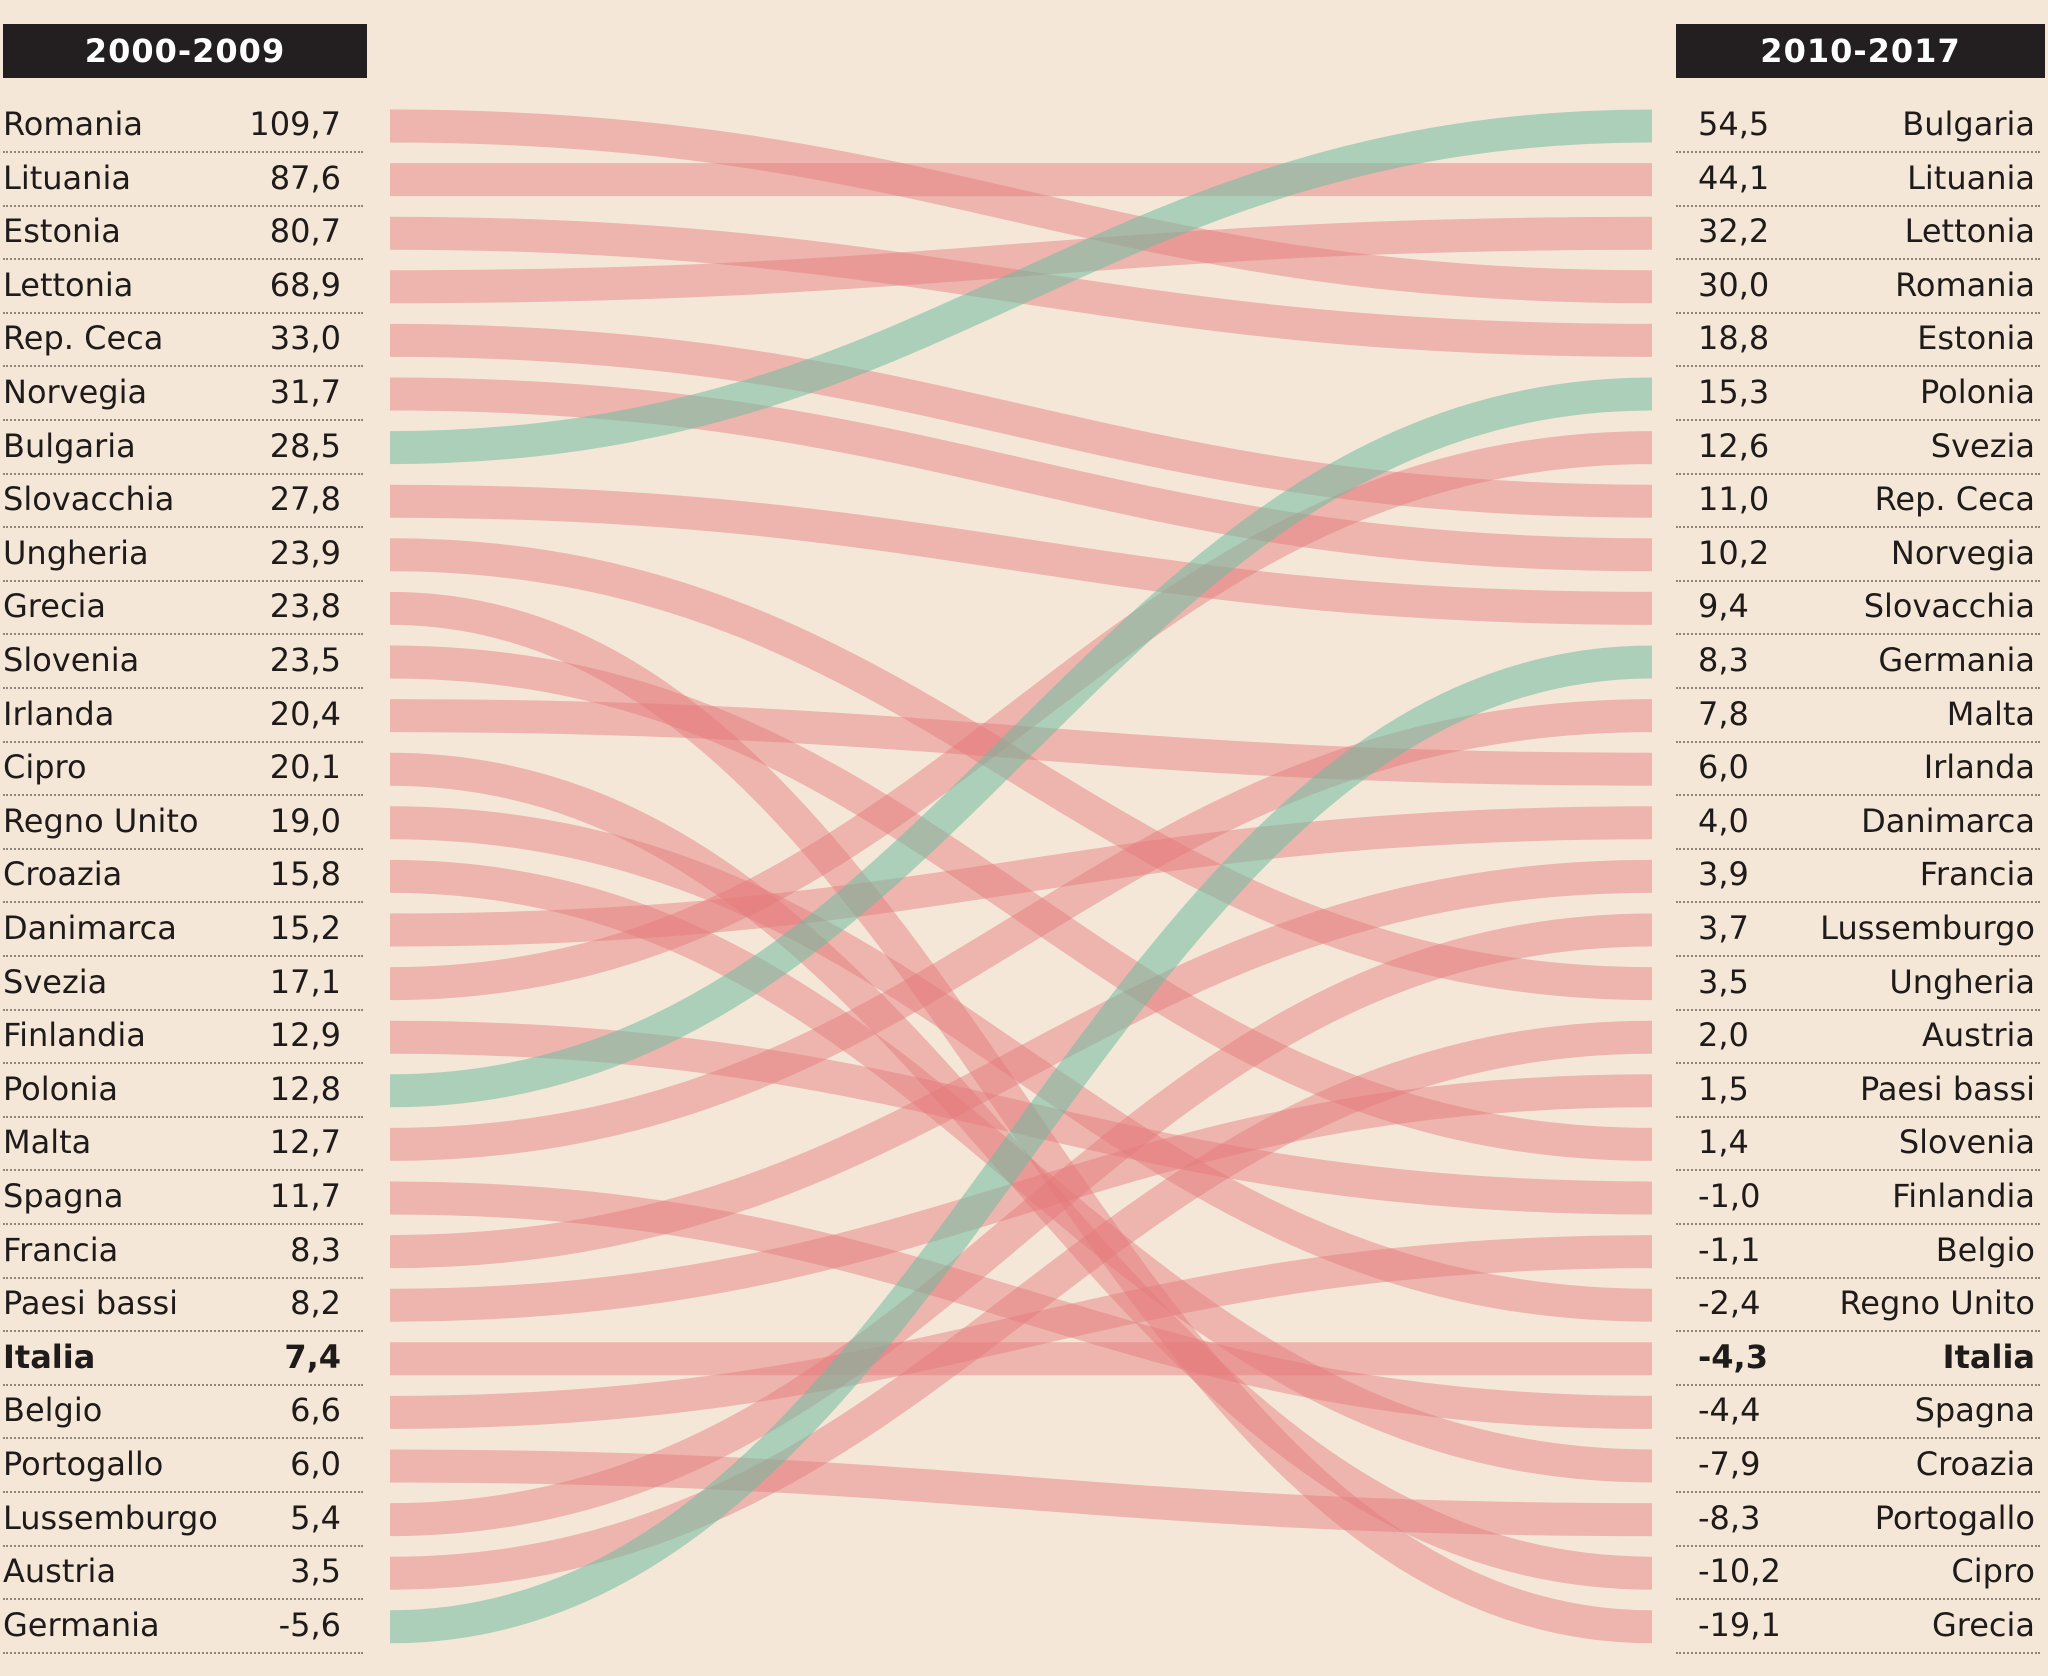 The width and height of the screenshot is (2048, 1676). What do you see at coordinates (1729, 1464) in the screenshot?
I see `right-country-value: -7,9` at bounding box center [1729, 1464].